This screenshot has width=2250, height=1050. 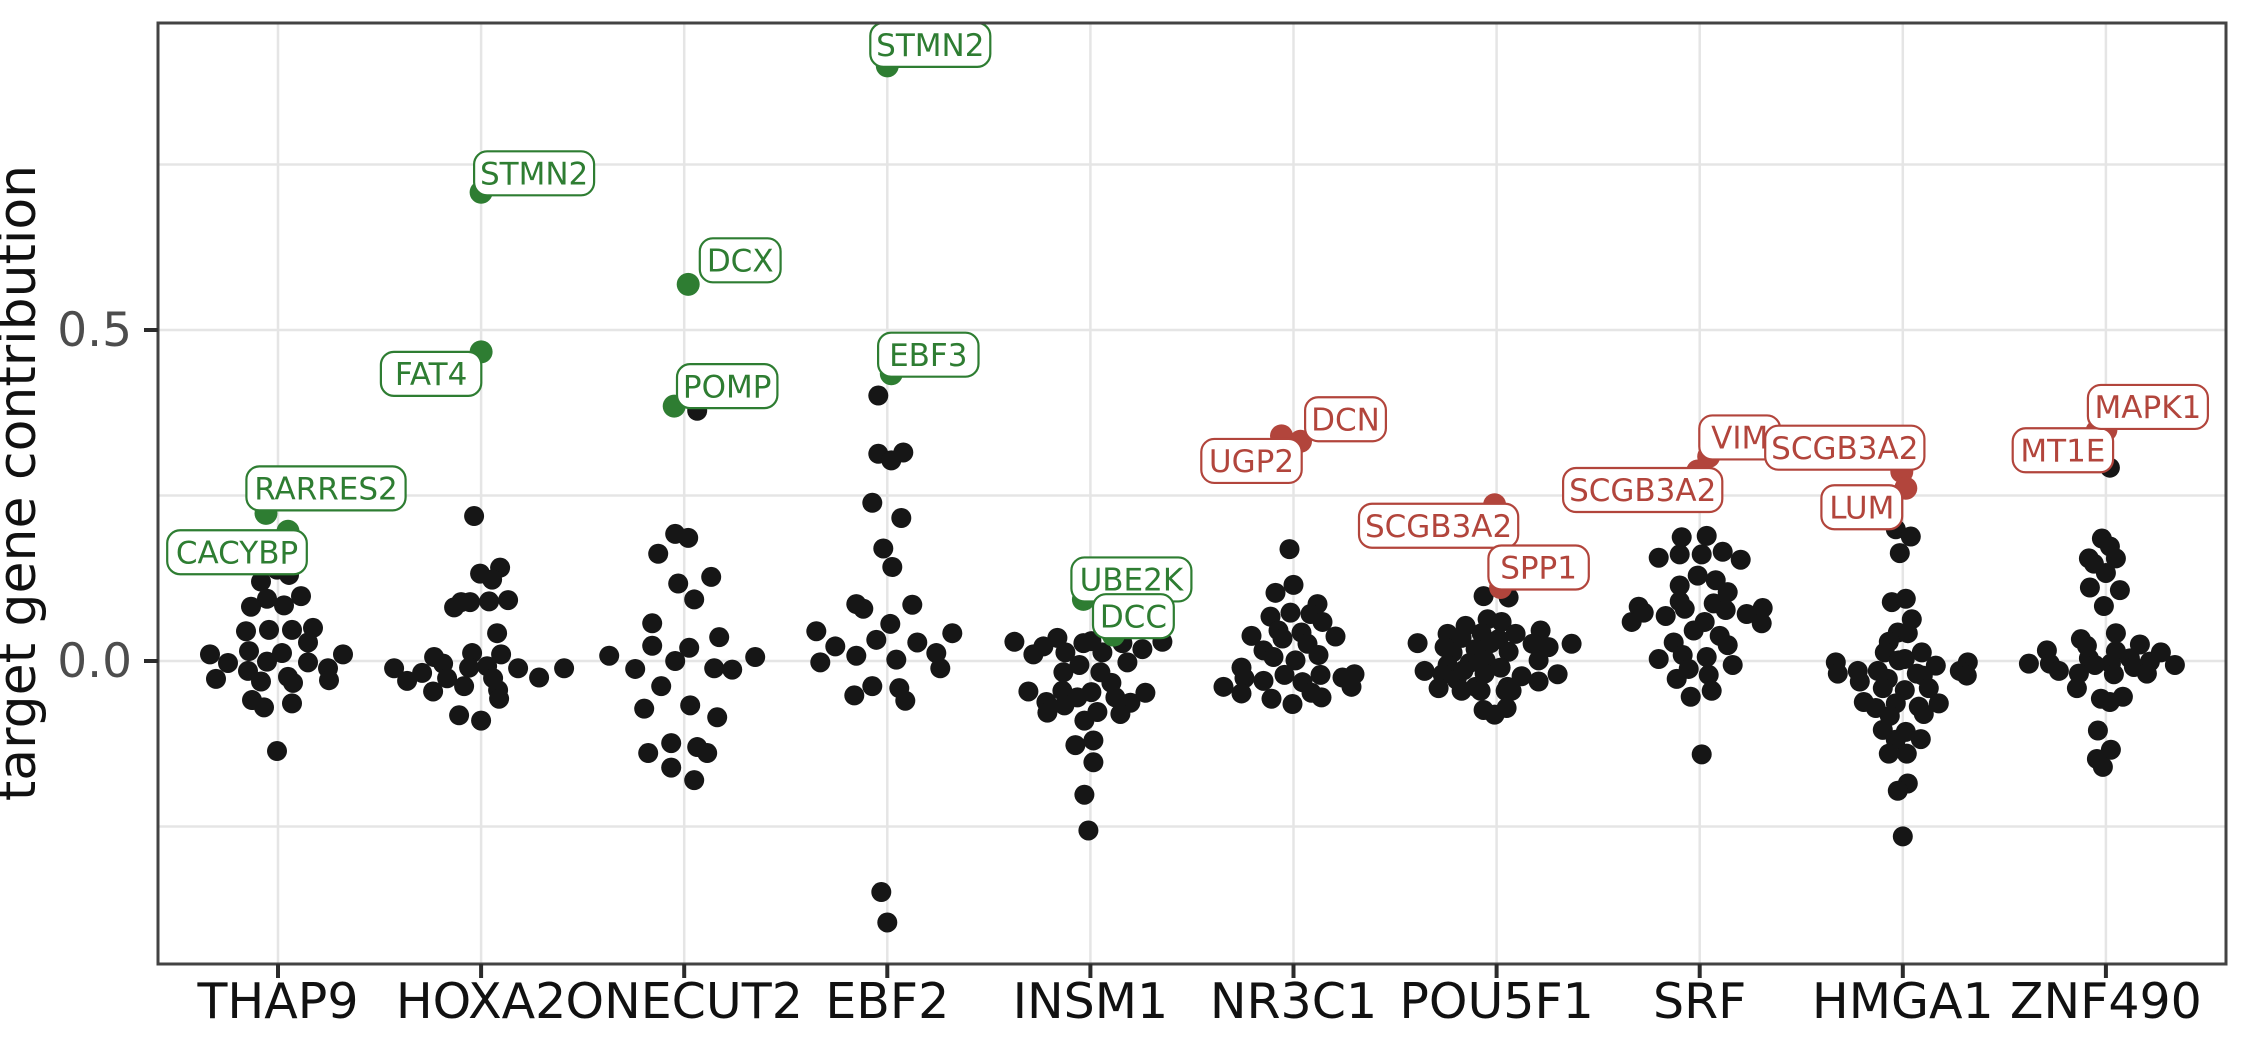 I want to click on y-tick-label-0.0: 0.0, so click(x=94, y=661).